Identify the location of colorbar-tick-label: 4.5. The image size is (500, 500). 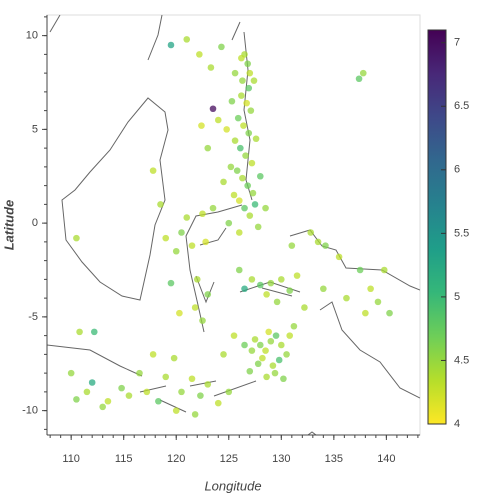
(461, 360).